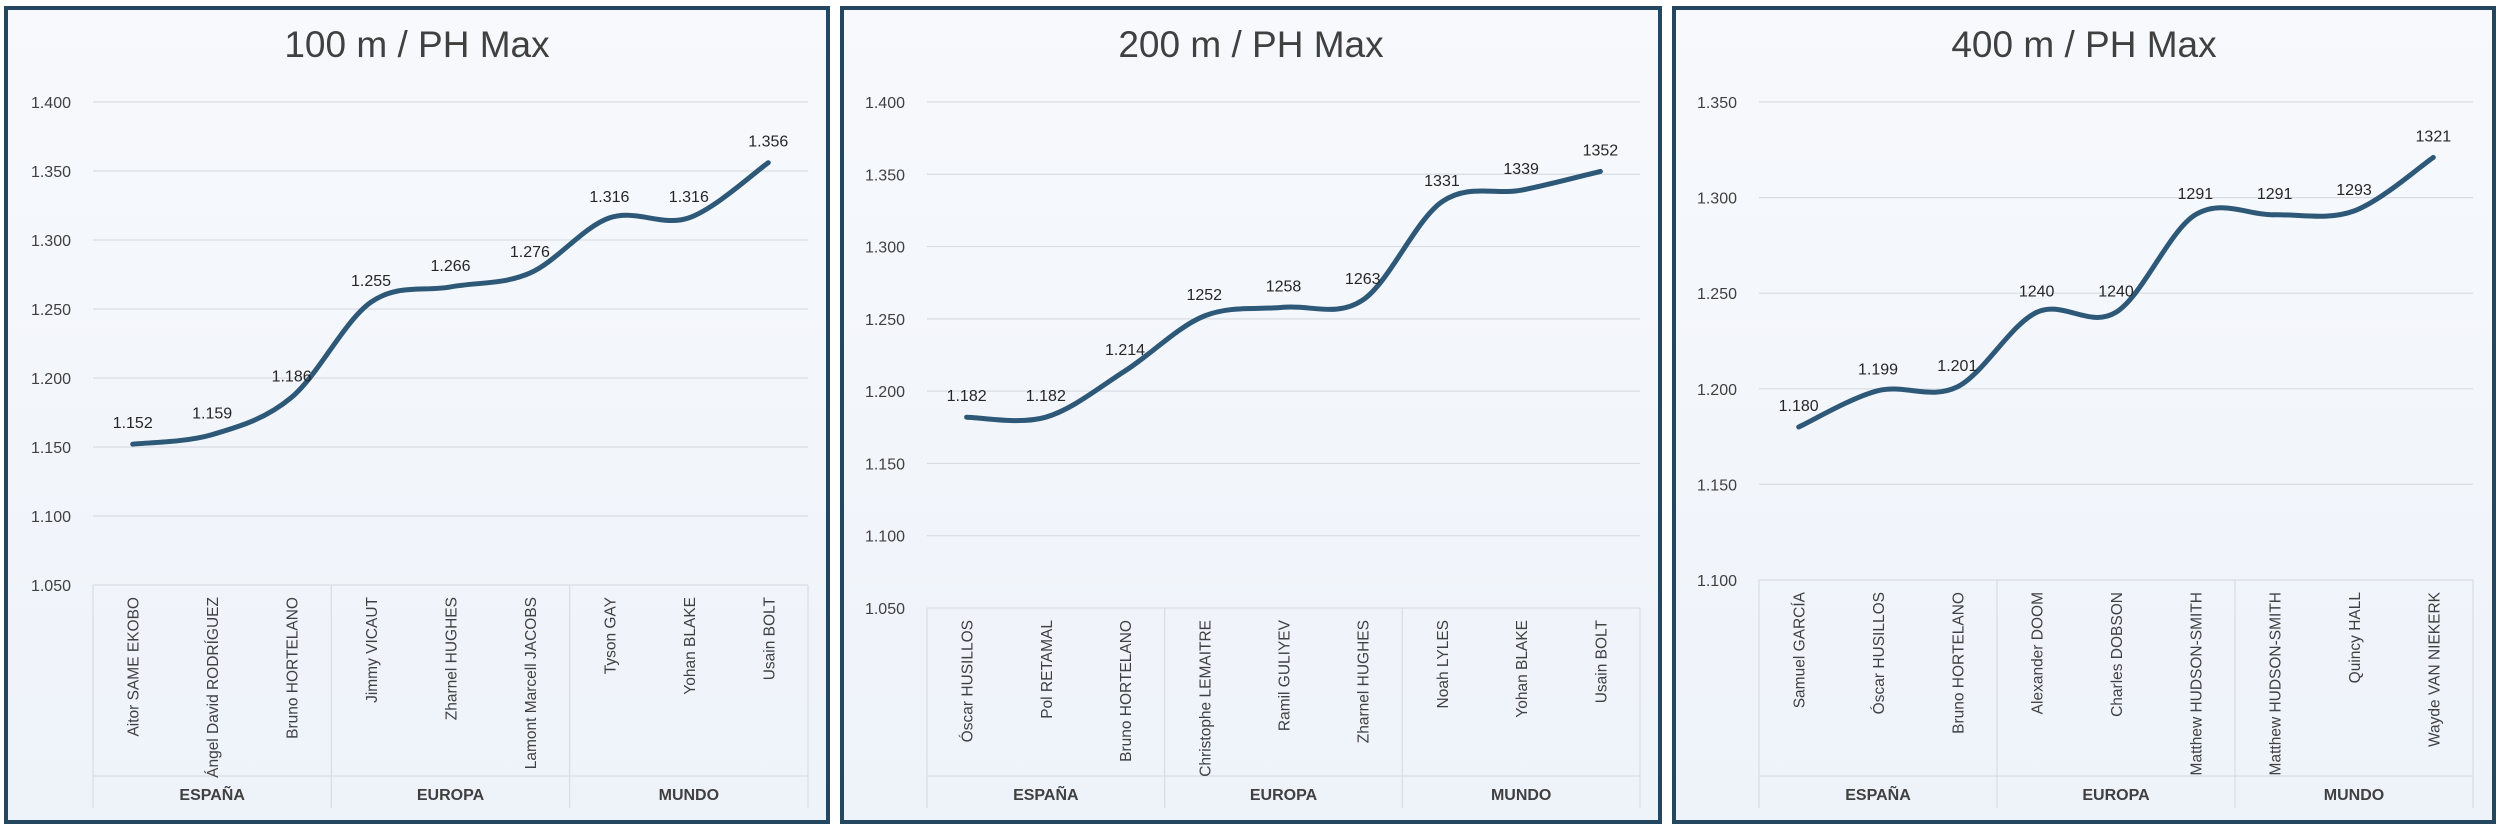 This screenshot has height=835, width=2500. I want to click on data-label: 1.152, so click(133, 423).